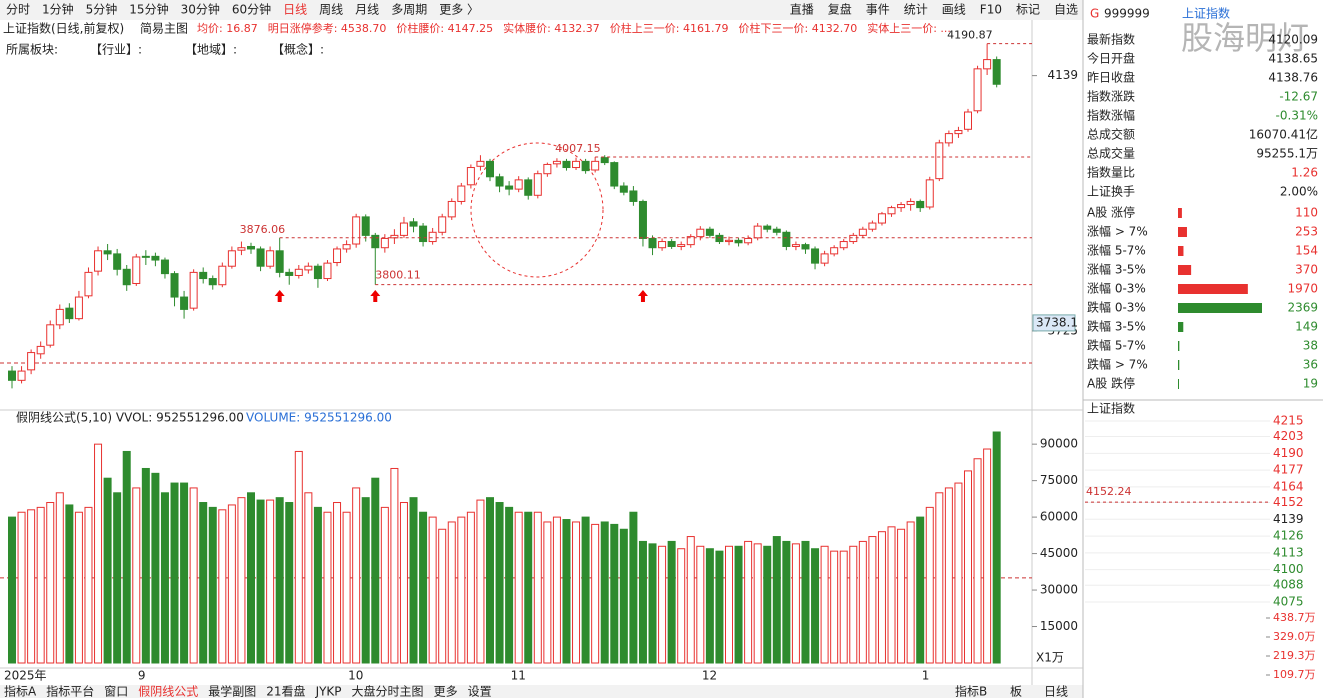 Image resolution: width=1323 pixels, height=698 pixels. Describe the element at coordinates (1056, 691) in the screenshot. I see `tab: 日线` at that location.